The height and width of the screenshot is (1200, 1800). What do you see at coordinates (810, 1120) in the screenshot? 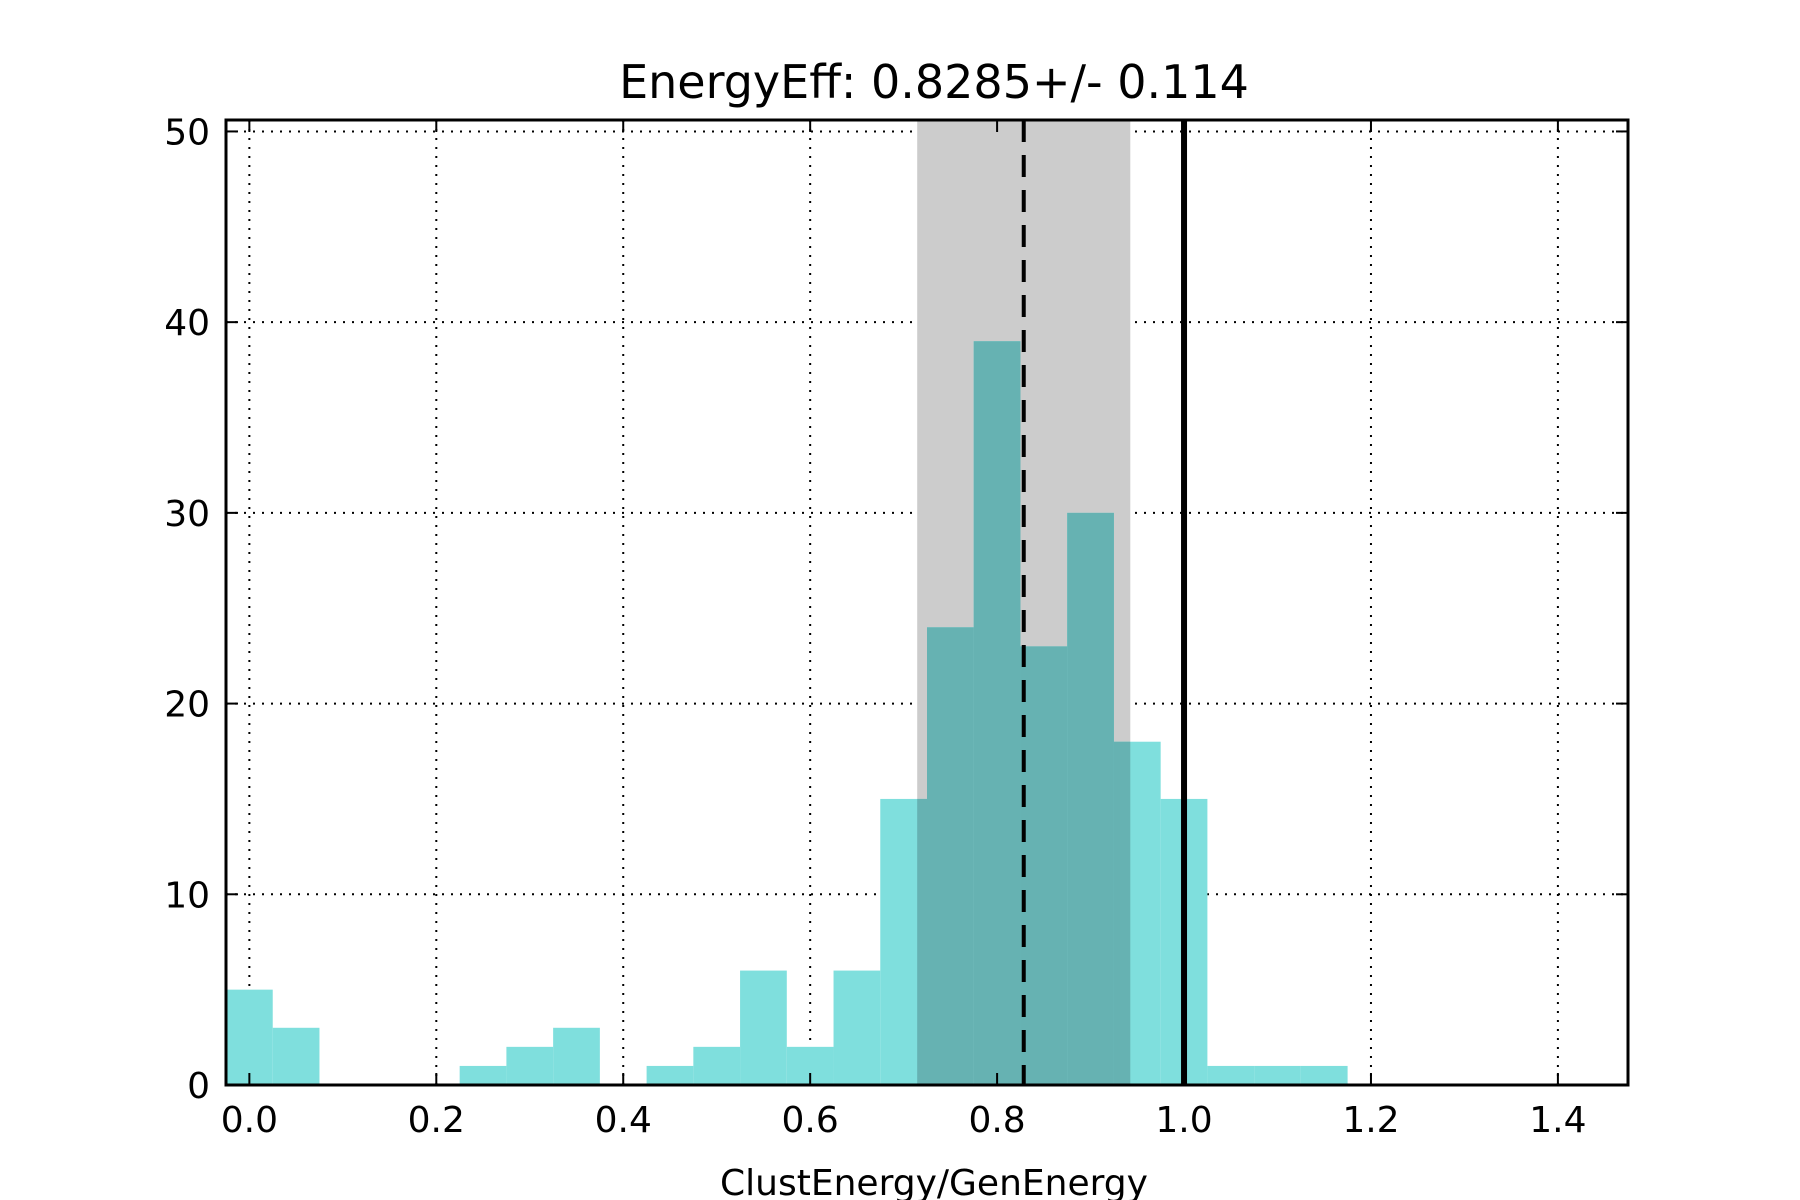
I see `x-tick-label: 0.6` at bounding box center [810, 1120].